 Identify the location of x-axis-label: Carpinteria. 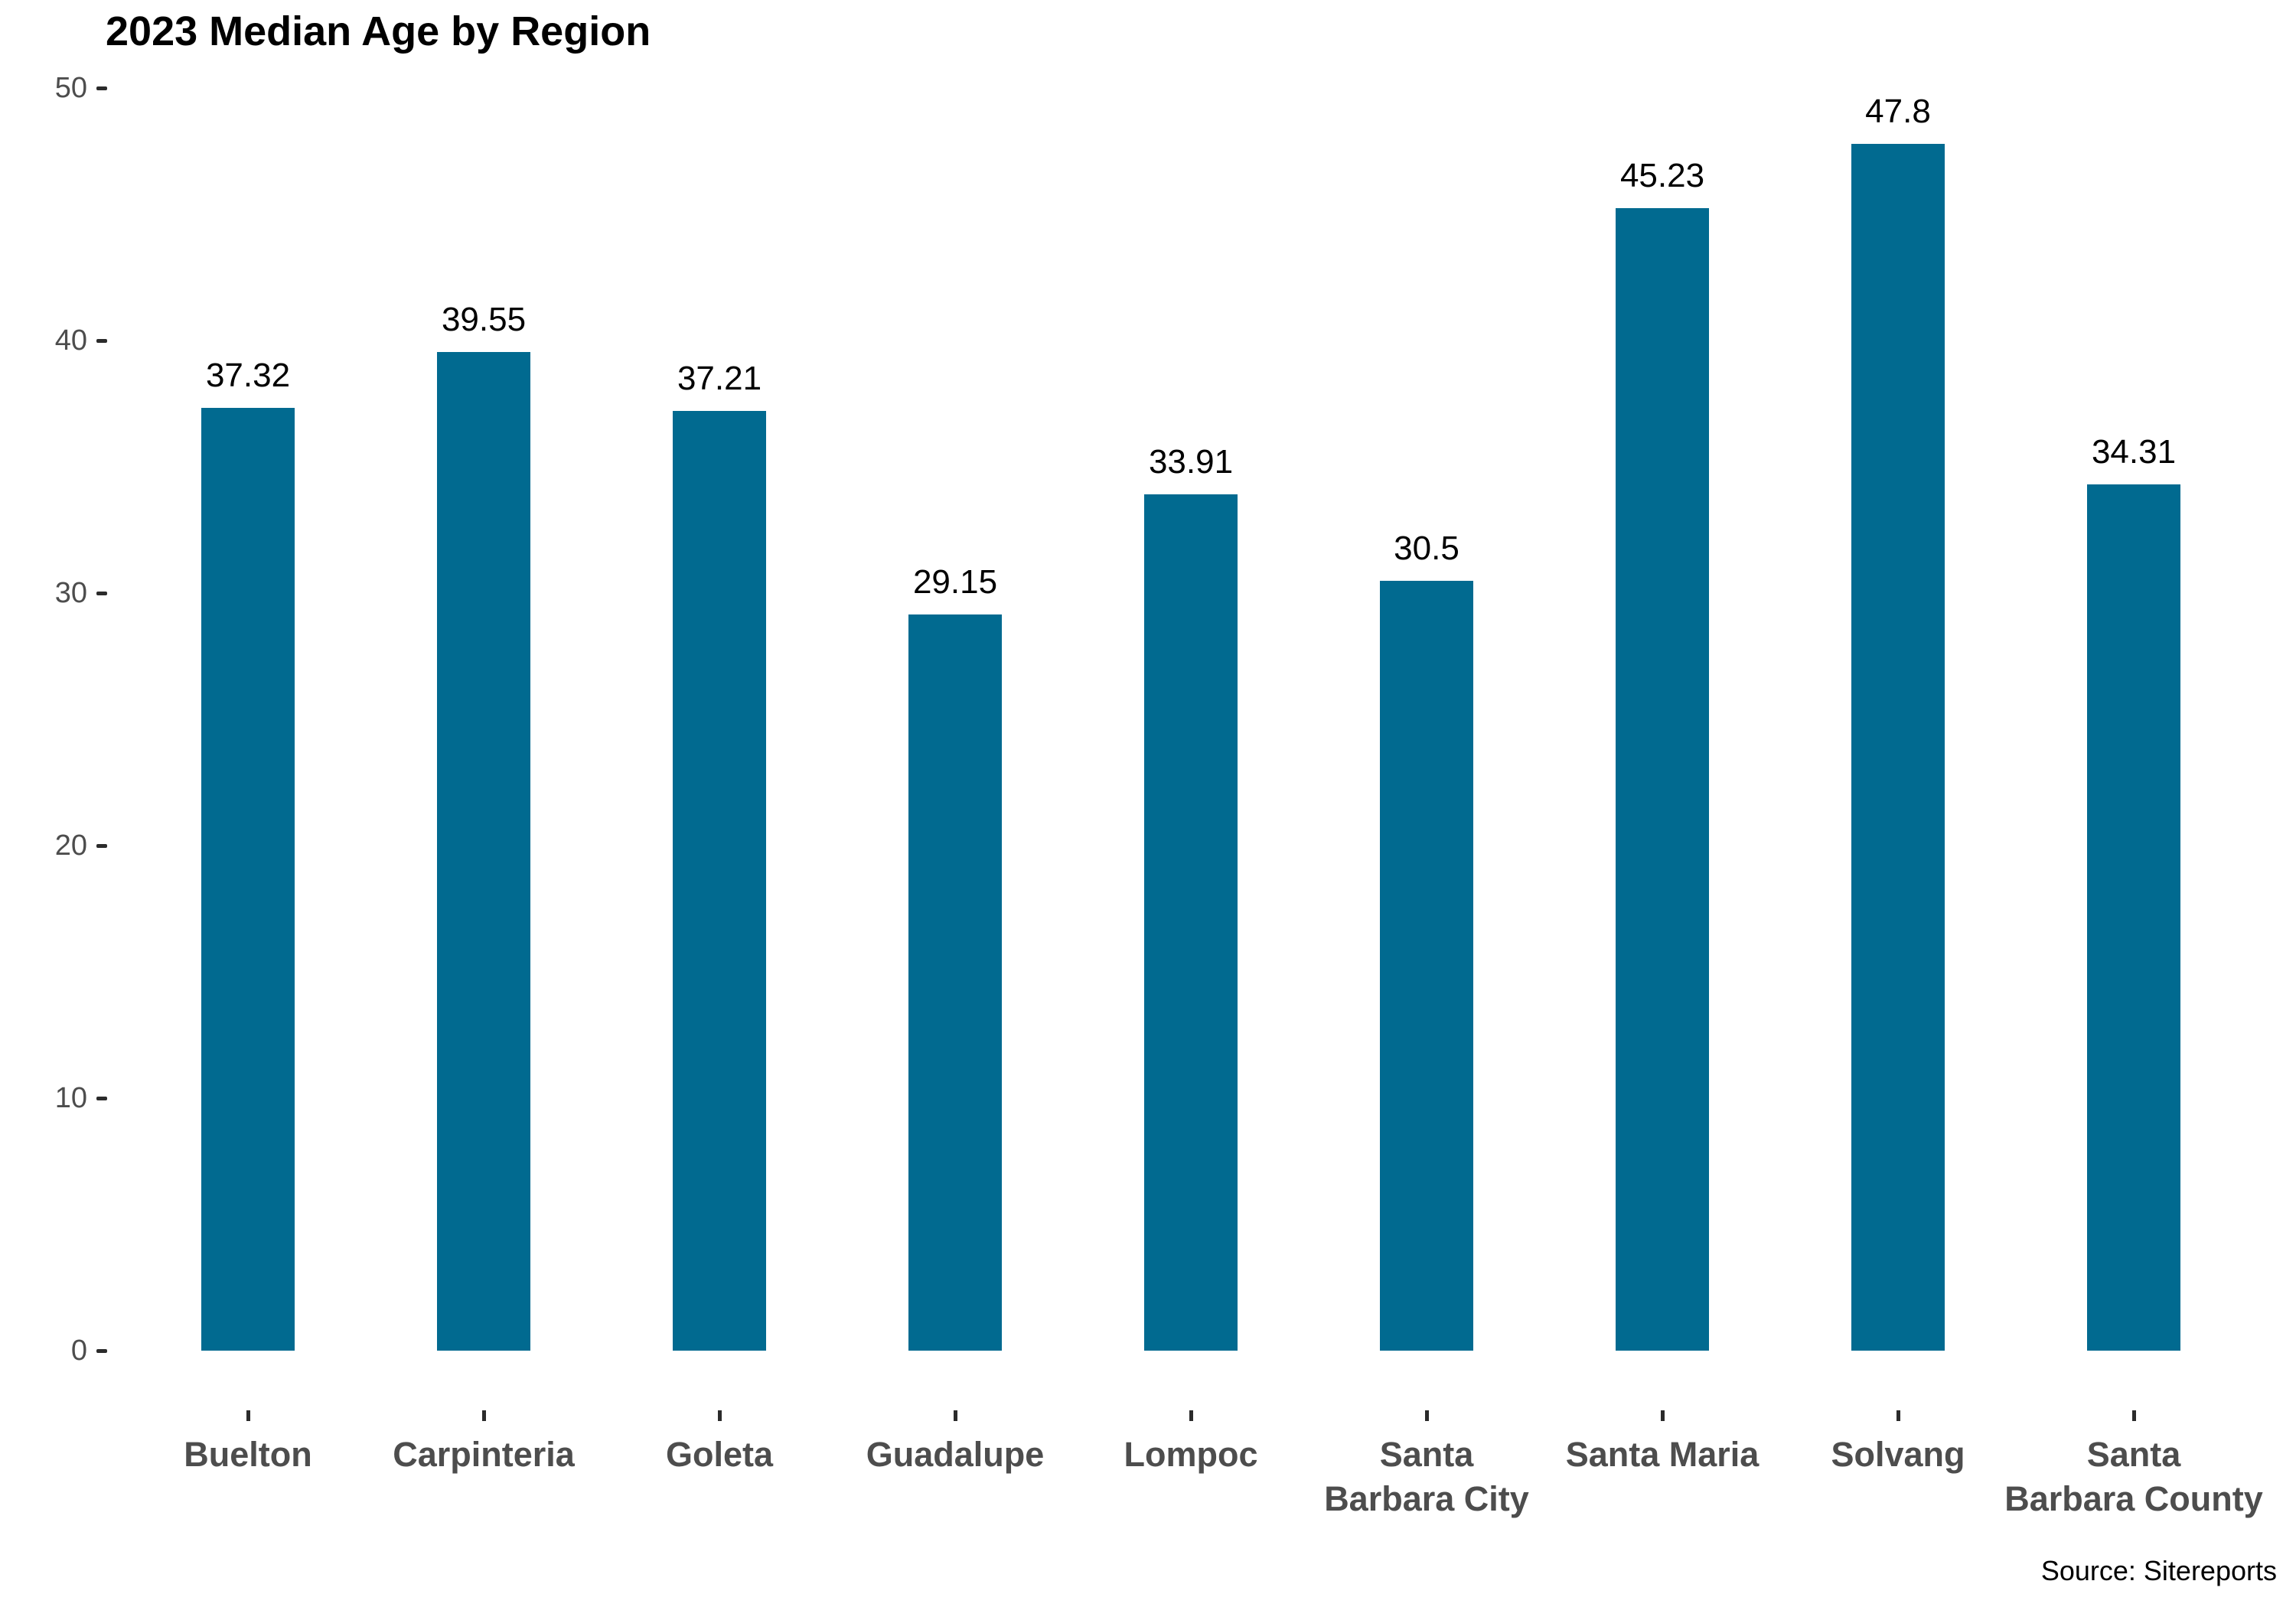
(484, 1454).